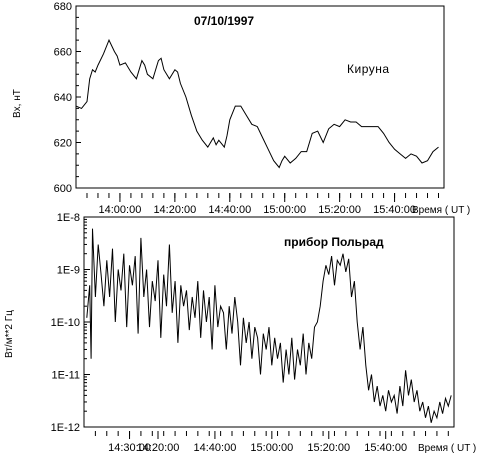 The image size is (482, 458). I want to click on bottom-x-tick-label: 14:30:00, so click(129, 448).